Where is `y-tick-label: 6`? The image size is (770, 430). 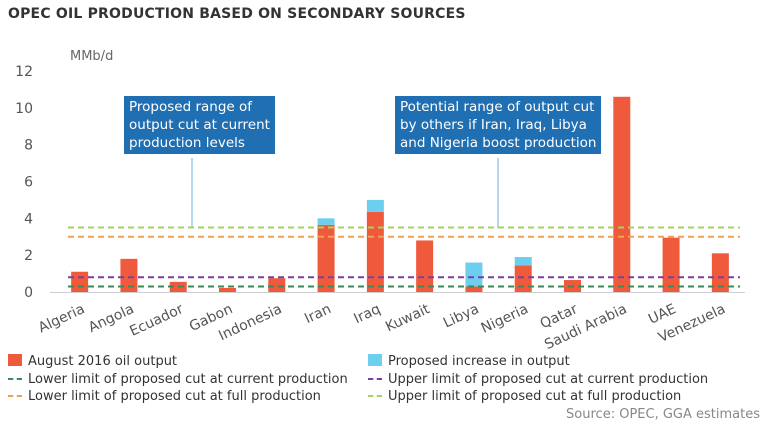
y-tick-label: 6 is located at coordinates (28, 183).